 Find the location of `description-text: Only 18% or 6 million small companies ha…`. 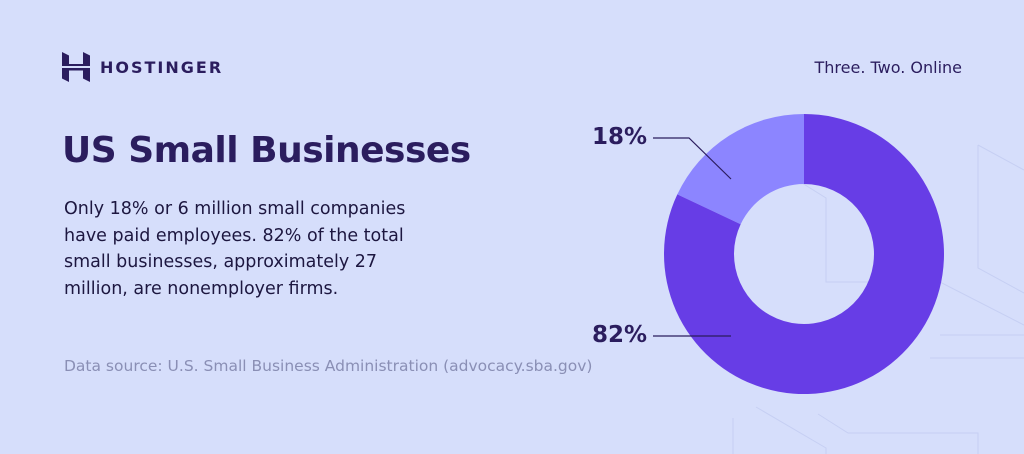

description-text: Only 18% or 6 million small companies ha… is located at coordinates (235, 249).